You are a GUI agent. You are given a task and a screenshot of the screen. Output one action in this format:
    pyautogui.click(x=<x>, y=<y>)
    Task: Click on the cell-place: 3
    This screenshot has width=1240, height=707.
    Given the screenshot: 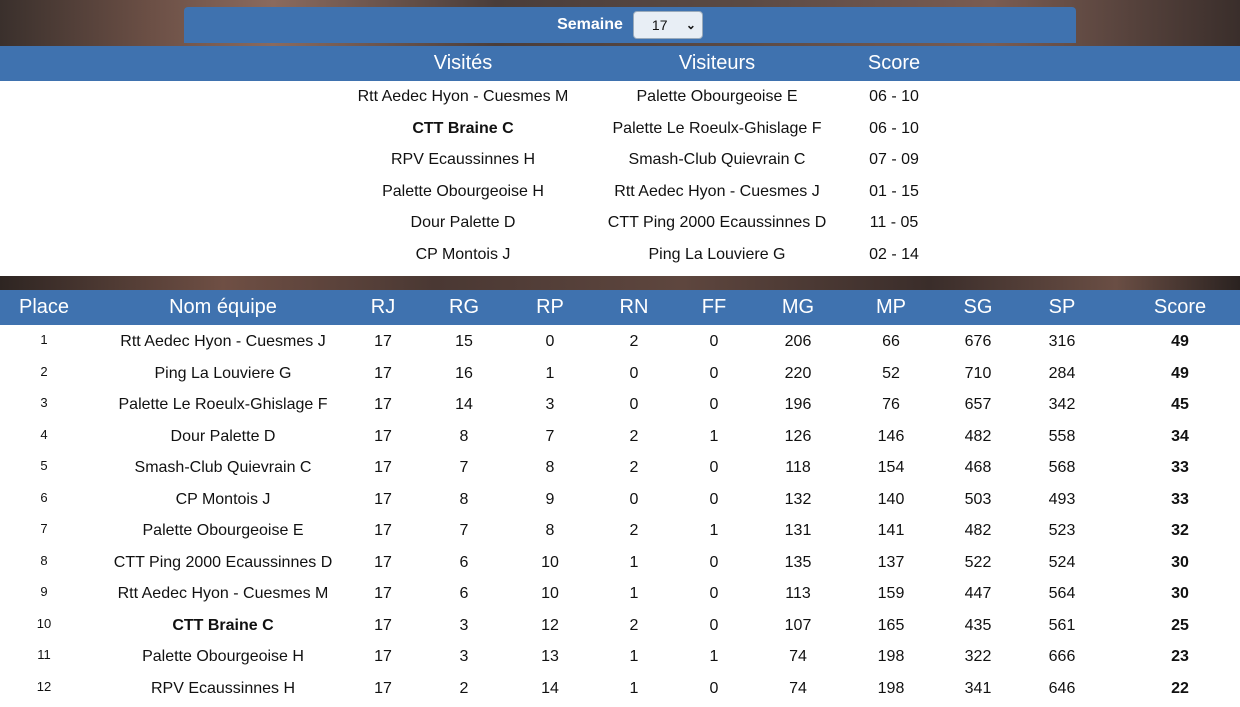 What is the action you would take?
    pyautogui.click(x=44, y=402)
    